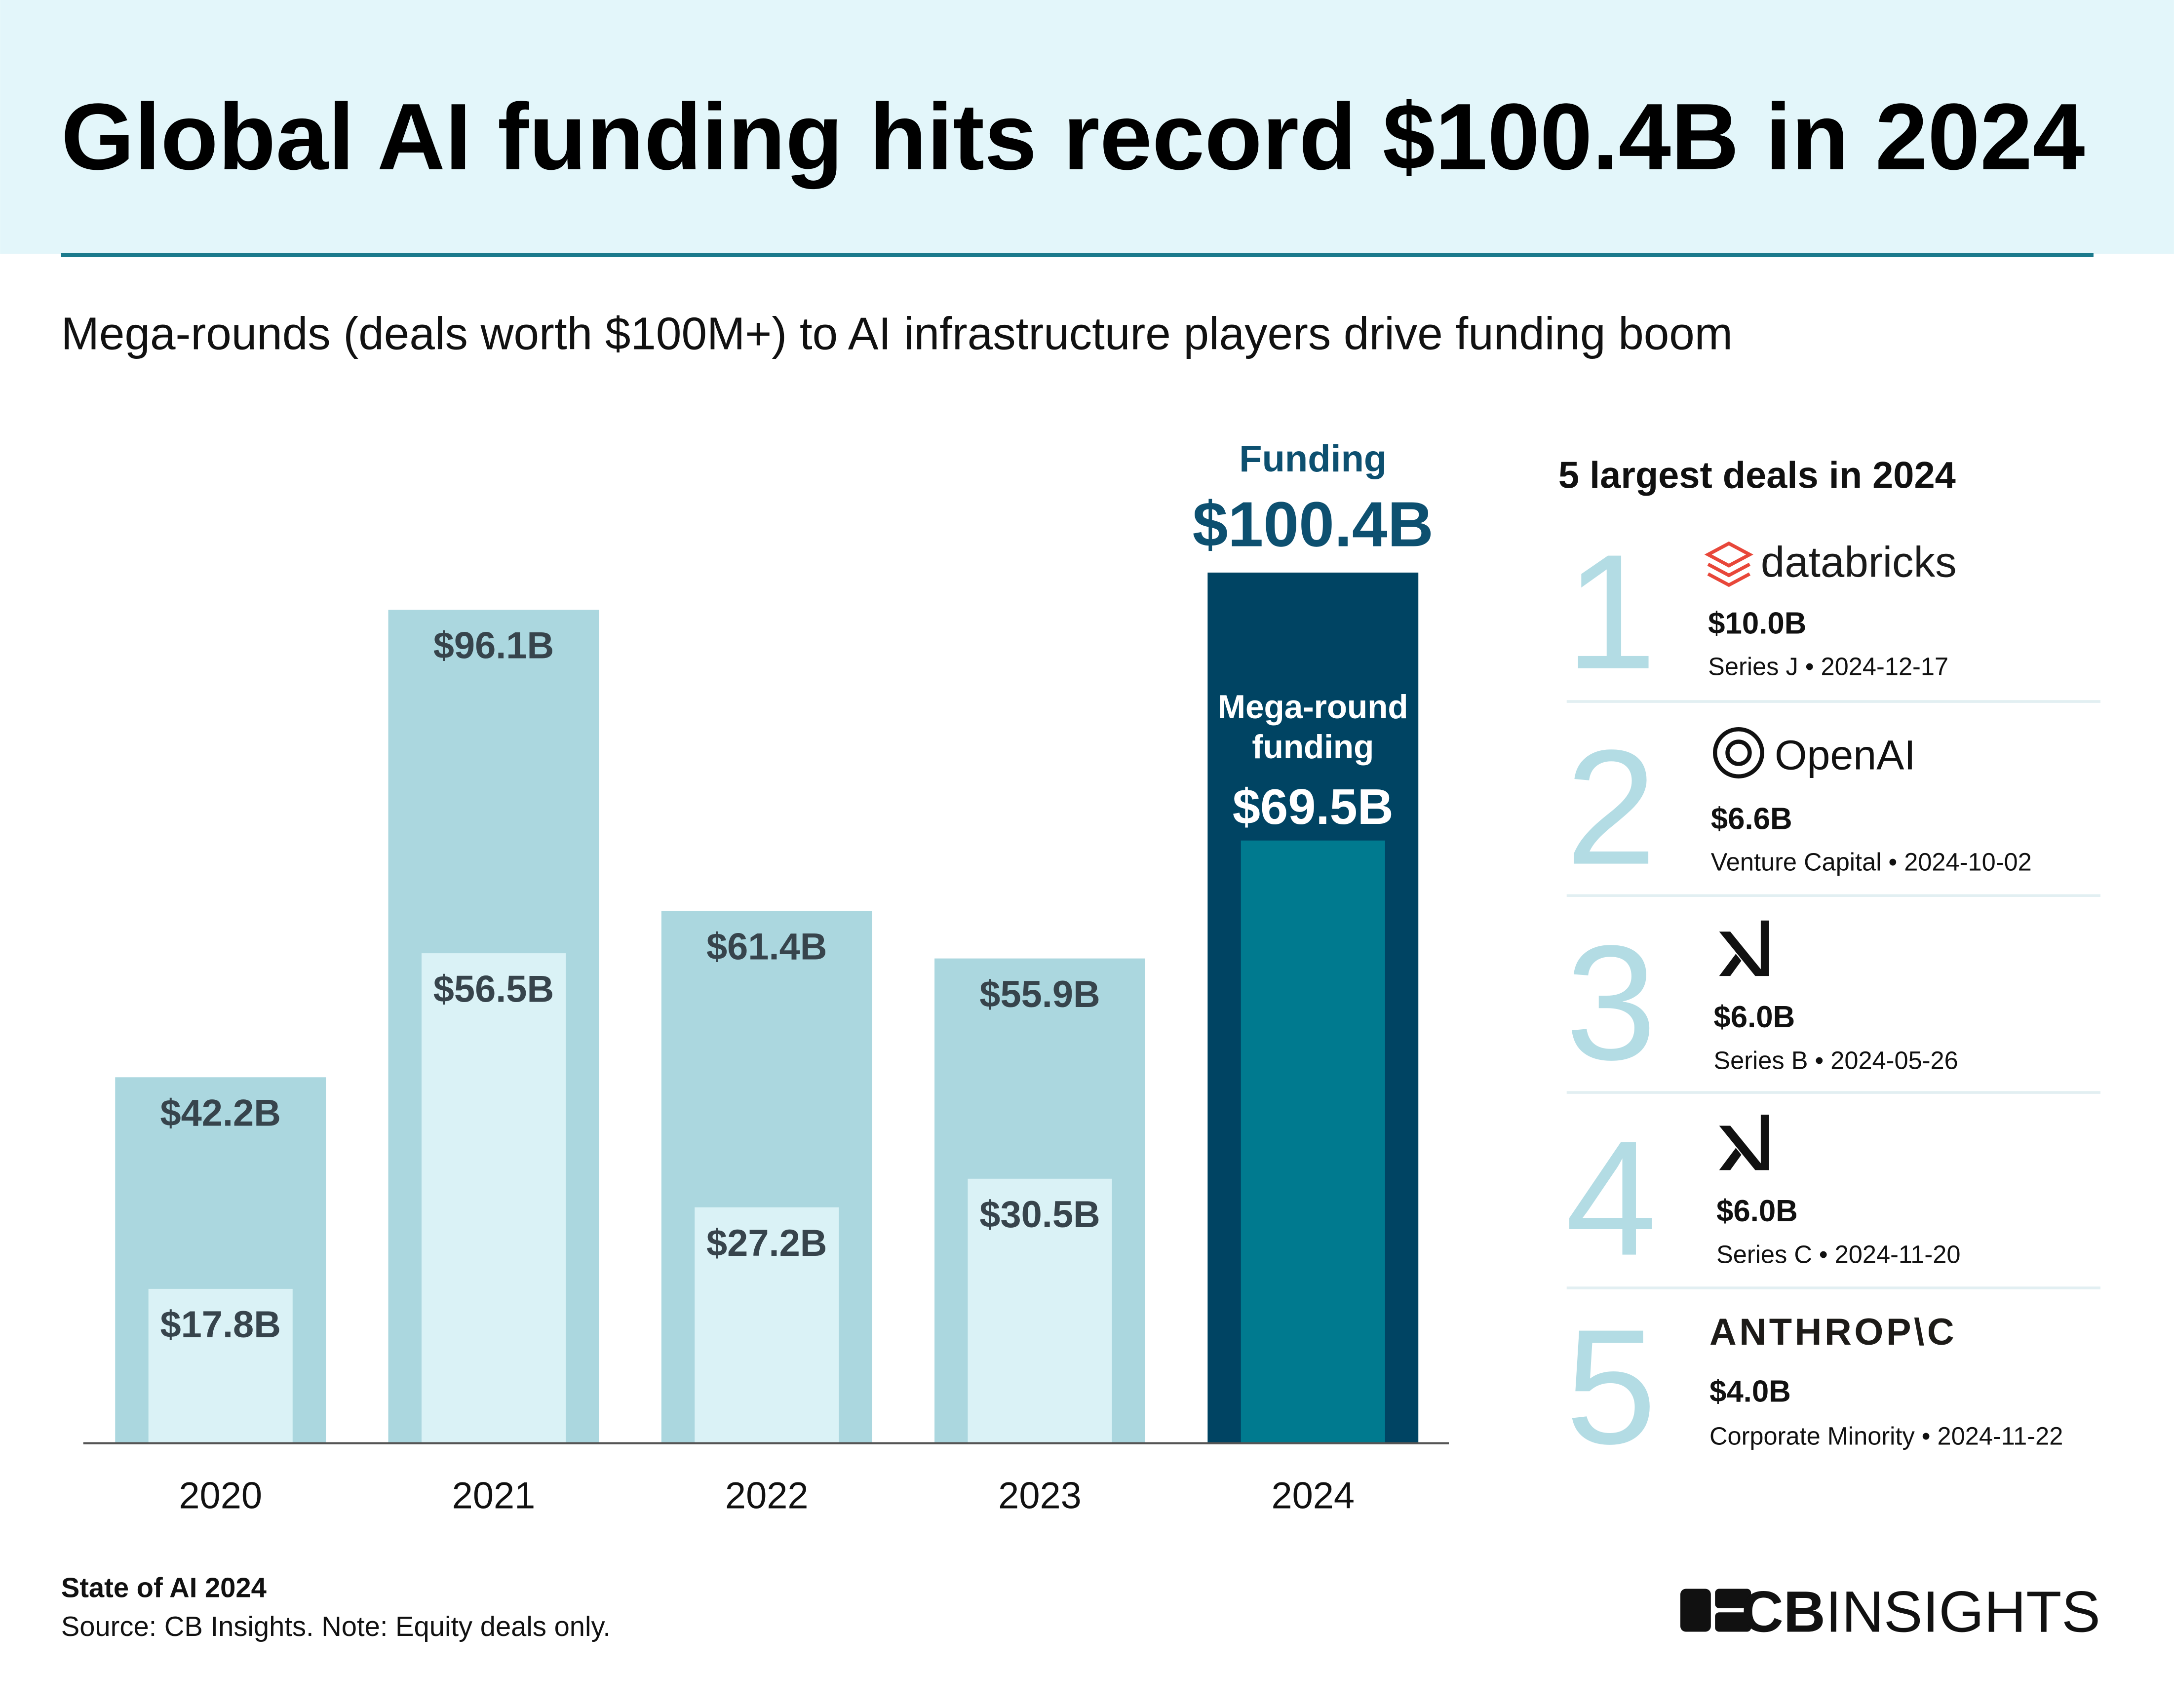 The width and height of the screenshot is (2174, 1708). What do you see at coordinates (1838, 1254) in the screenshot?
I see `deal-details: Series C • 2024-11-20` at bounding box center [1838, 1254].